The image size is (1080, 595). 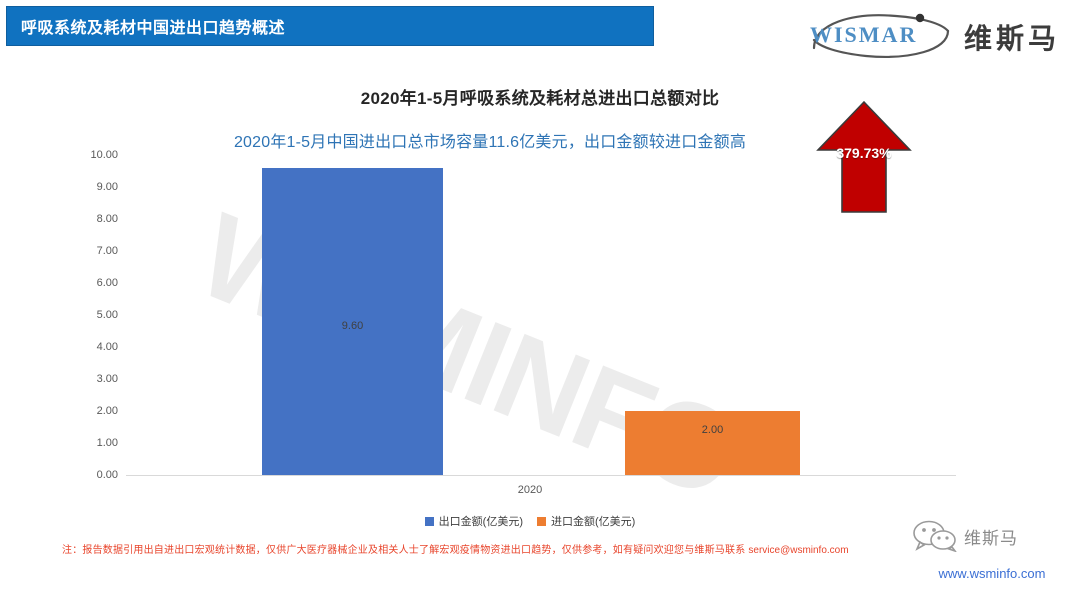 What do you see at coordinates (992, 573) in the screenshot?
I see `website-url: www.wsminfo.com` at bounding box center [992, 573].